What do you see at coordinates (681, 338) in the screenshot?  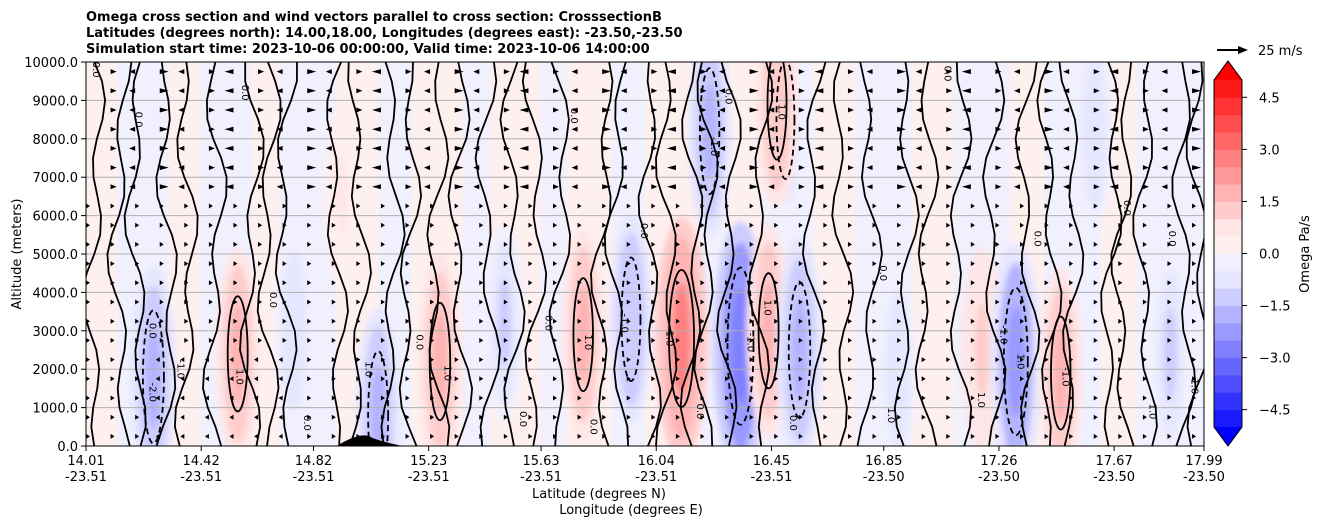 I see `positive-contour` at bounding box center [681, 338].